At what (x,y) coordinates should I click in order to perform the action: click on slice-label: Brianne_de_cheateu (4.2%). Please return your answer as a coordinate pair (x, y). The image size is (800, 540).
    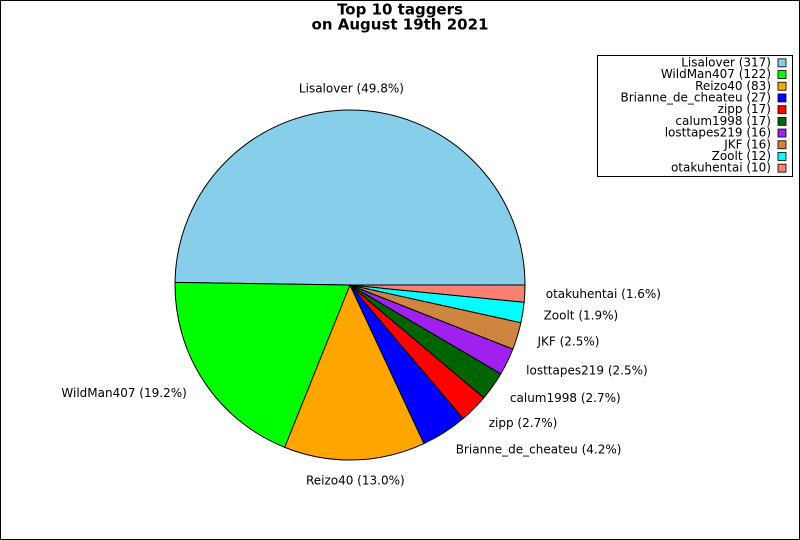
    Looking at the image, I should click on (539, 450).